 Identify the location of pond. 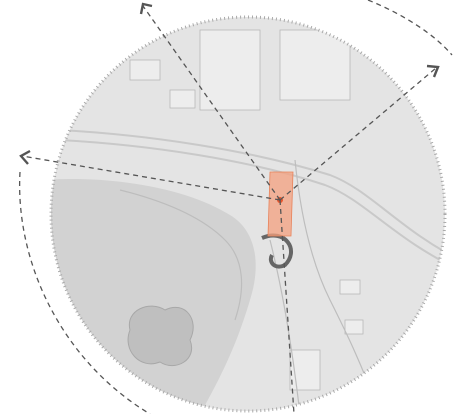
(160, 336).